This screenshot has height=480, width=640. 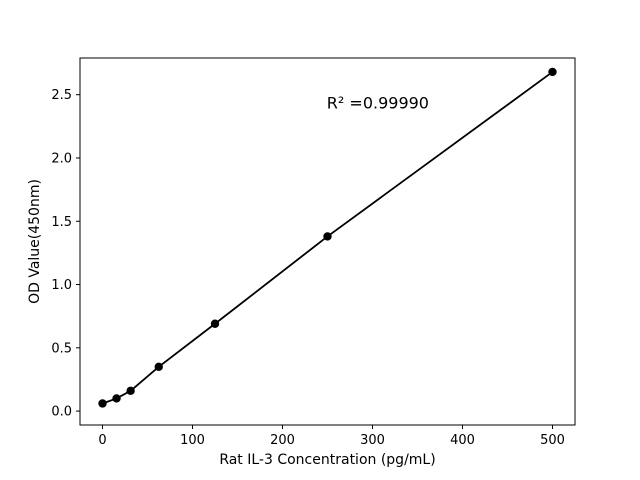 What do you see at coordinates (102, 440) in the screenshot?
I see `x-tick-label: 0` at bounding box center [102, 440].